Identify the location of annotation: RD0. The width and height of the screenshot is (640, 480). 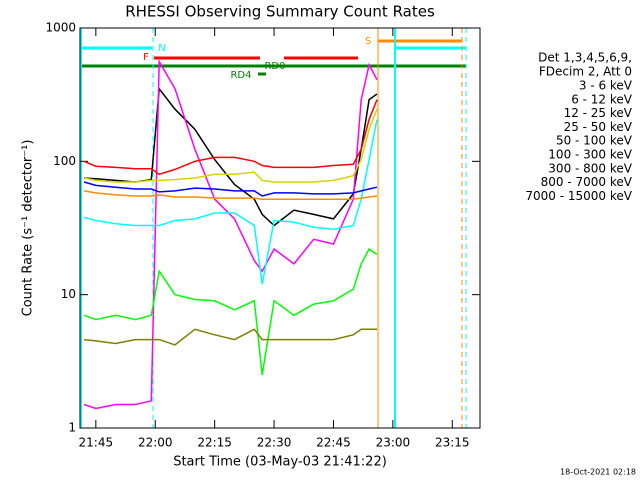
(274, 66).